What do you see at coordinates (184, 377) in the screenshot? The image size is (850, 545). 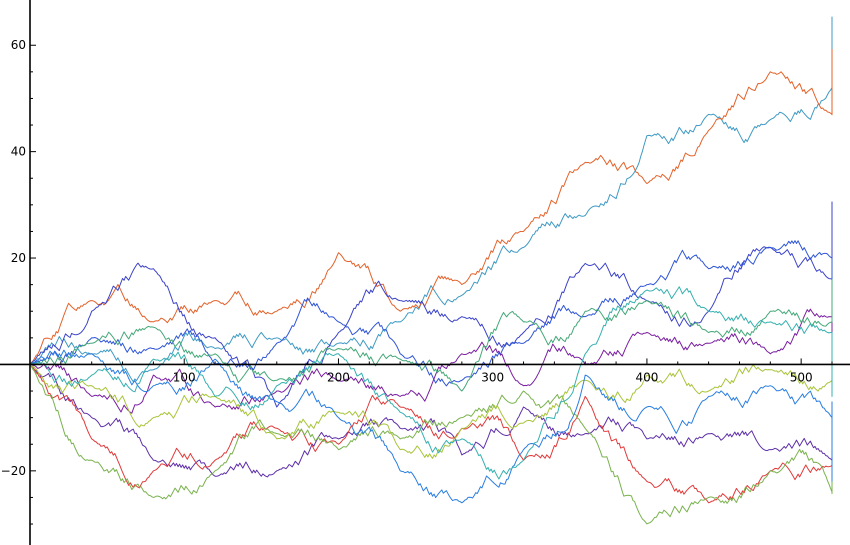 I see `x-tick-label: 100` at bounding box center [184, 377].